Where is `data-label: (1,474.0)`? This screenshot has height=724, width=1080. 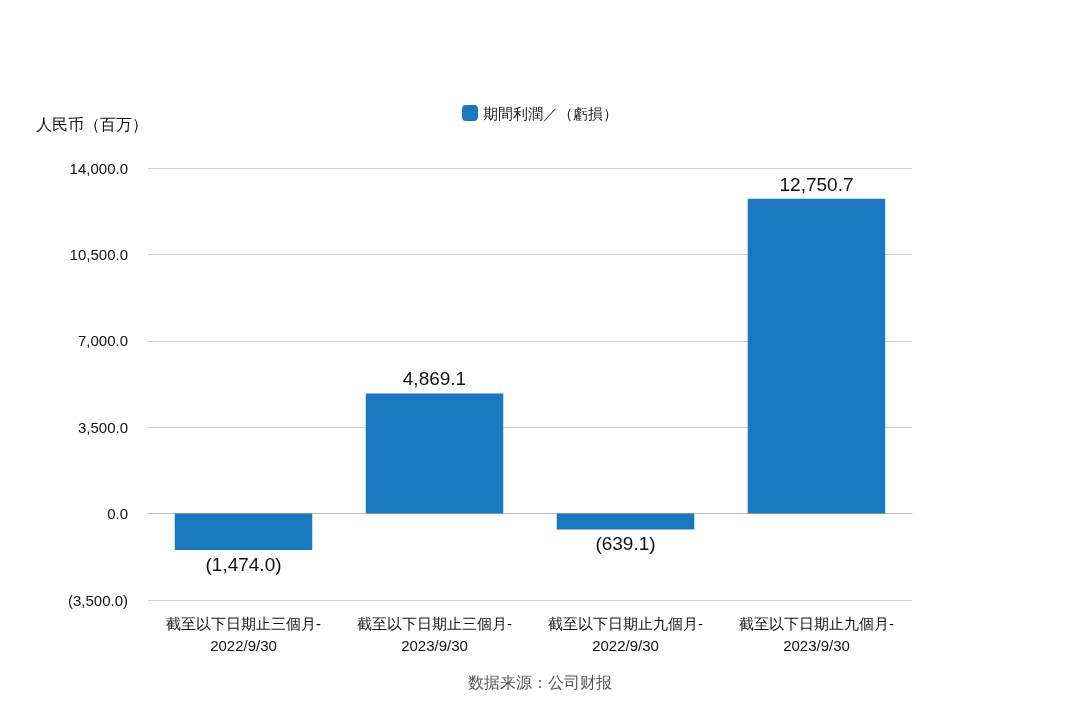 data-label: (1,474.0) is located at coordinates (243, 564).